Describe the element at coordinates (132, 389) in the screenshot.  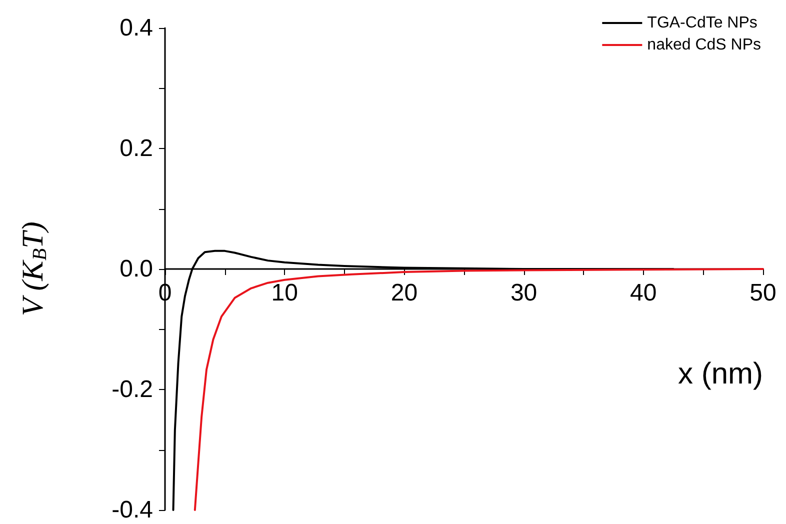
I see `y-tick-label: -0.2` at that location.